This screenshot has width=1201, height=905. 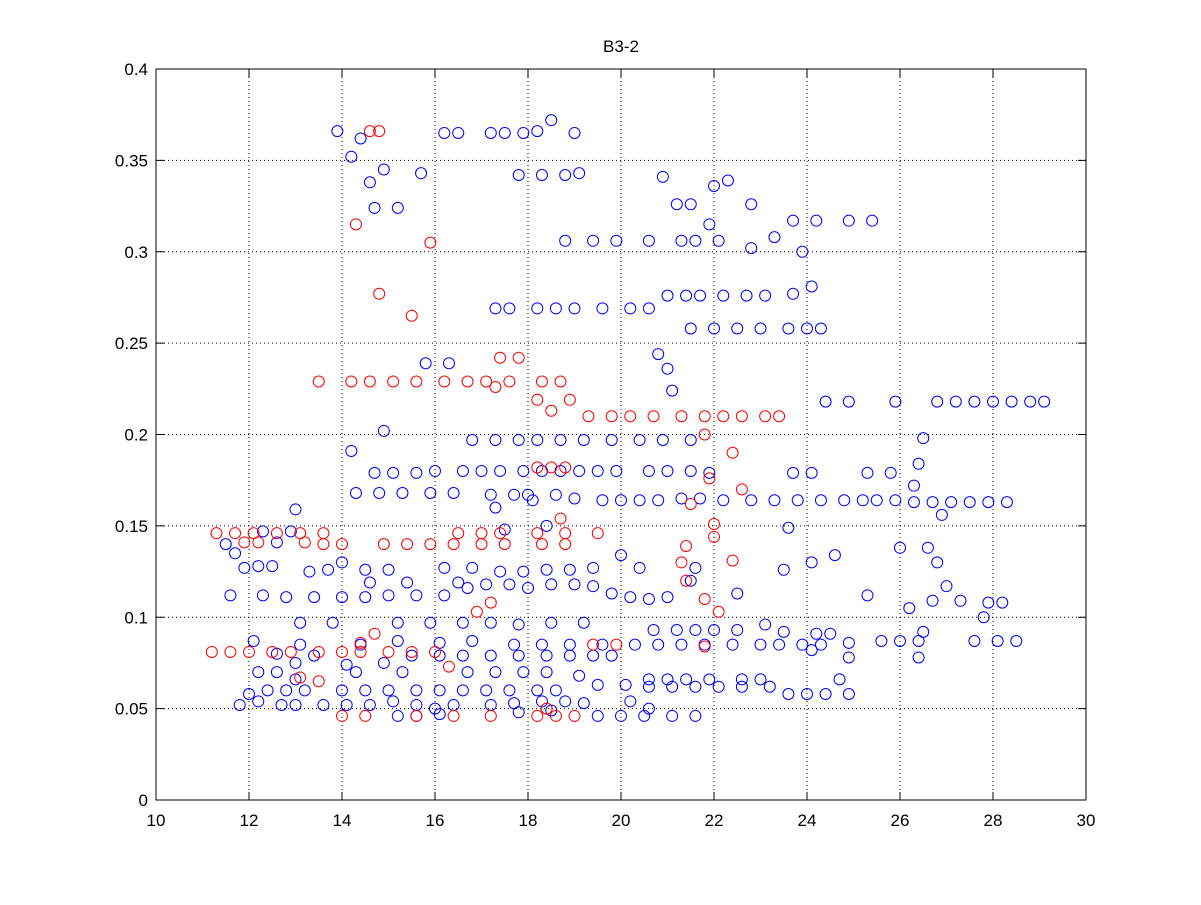 What do you see at coordinates (136, 69) in the screenshot?
I see `y-tick-label: 0.4` at bounding box center [136, 69].